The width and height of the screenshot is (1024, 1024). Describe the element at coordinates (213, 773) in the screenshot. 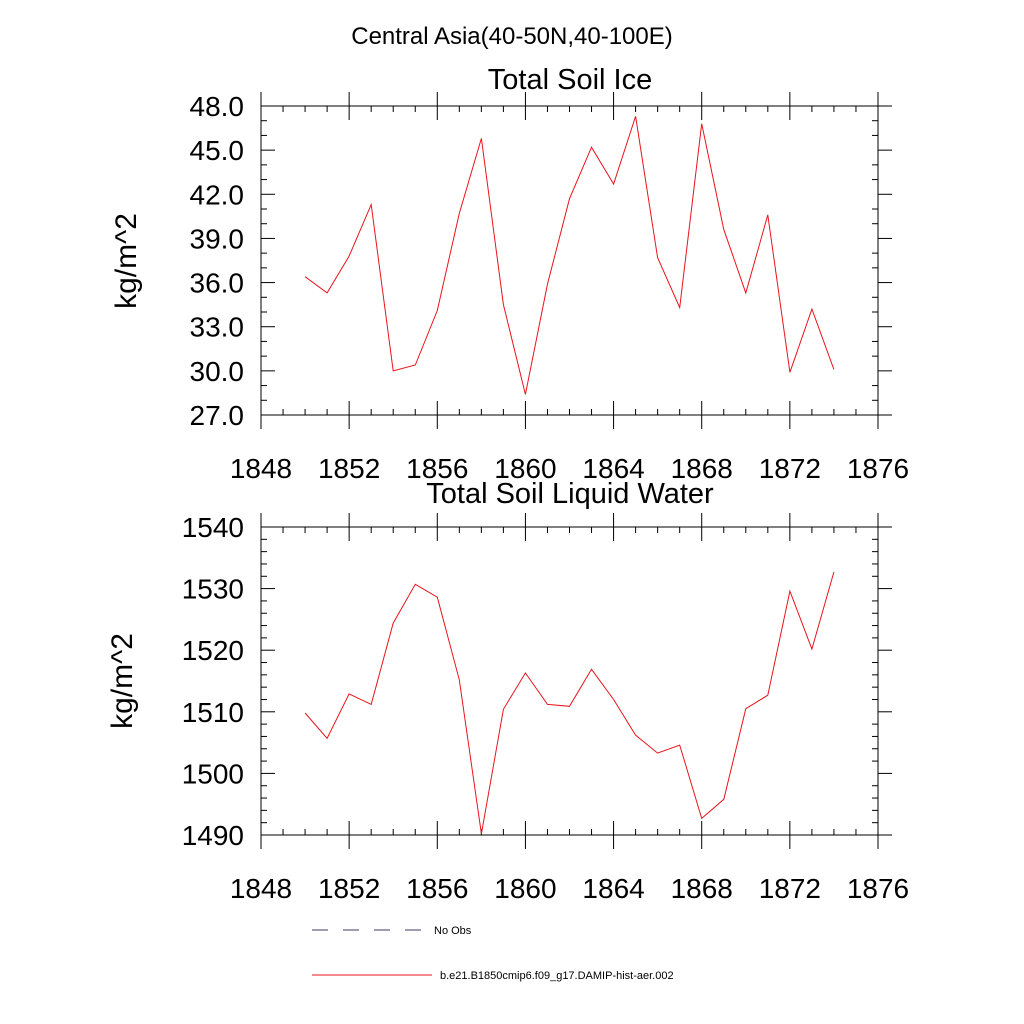

I see `soil-liquid-water-y-tick-label: 1500` at that location.